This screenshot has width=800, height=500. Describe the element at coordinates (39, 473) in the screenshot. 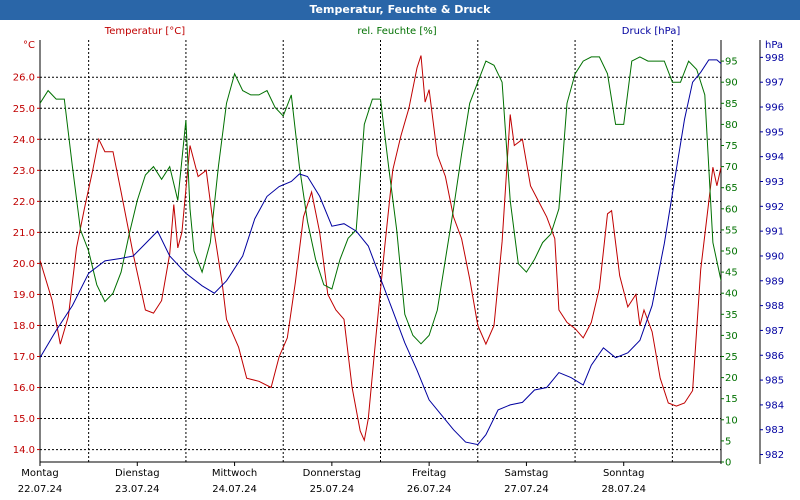

I see `day-label-weekday: Montag` at that location.